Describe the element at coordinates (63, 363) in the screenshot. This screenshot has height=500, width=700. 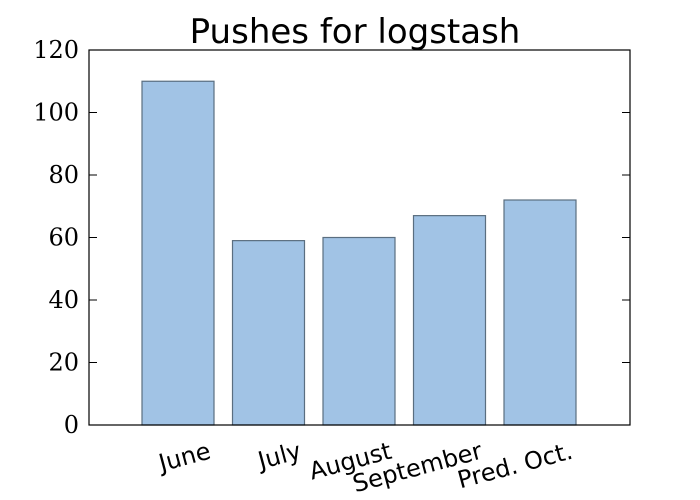
I see `y-tick-label: 20` at that location.